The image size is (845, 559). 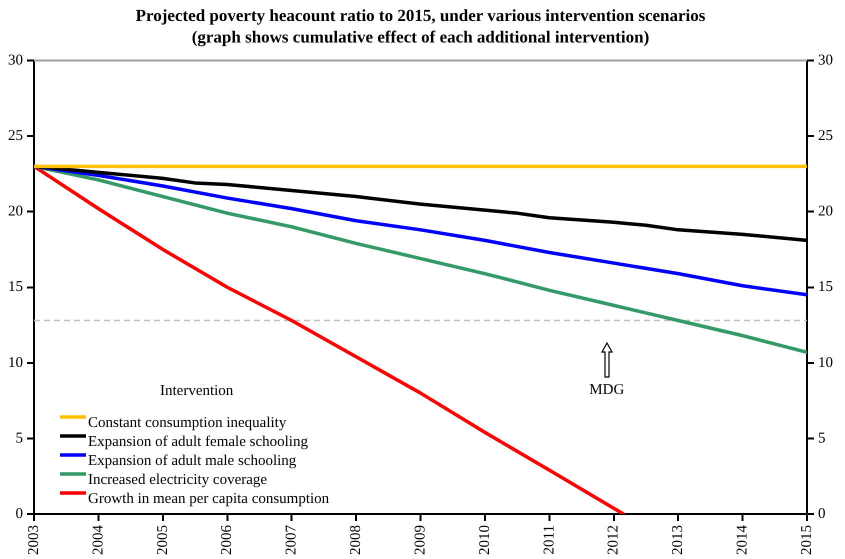 I want to click on x-tick-label: 2015, so click(x=806, y=540).